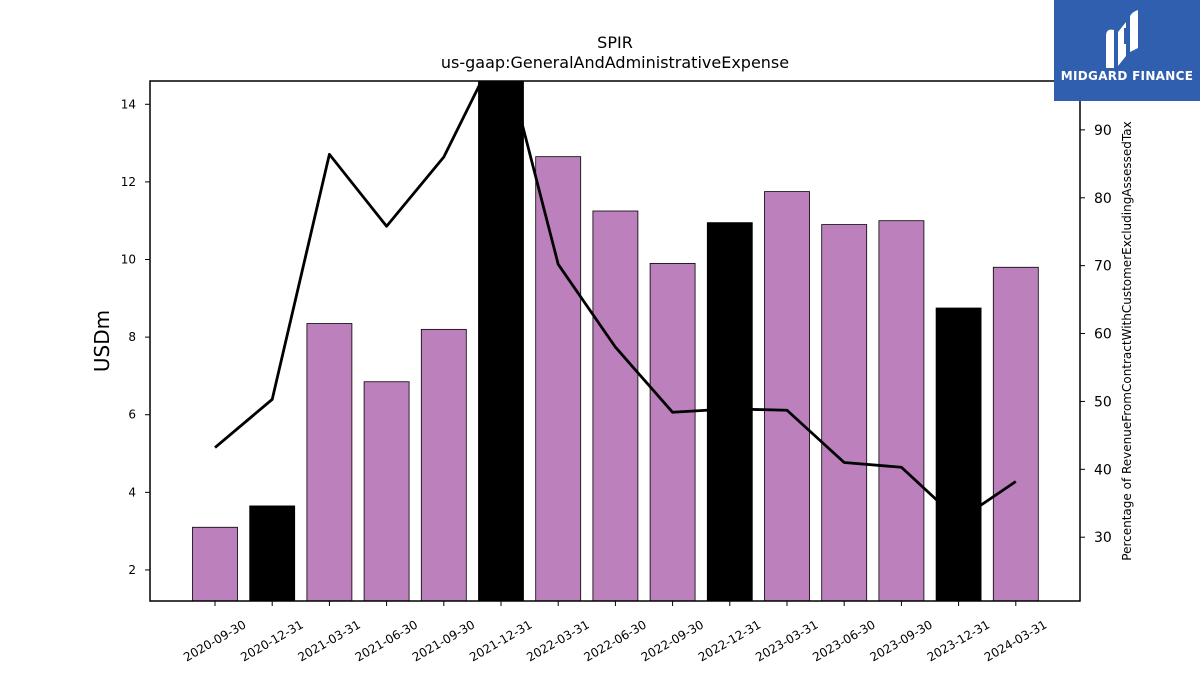 This screenshot has height=675, width=1200. Describe the element at coordinates (1127, 76) in the screenshot. I see `logo-text: MIDGARD FINANCE` at that location.